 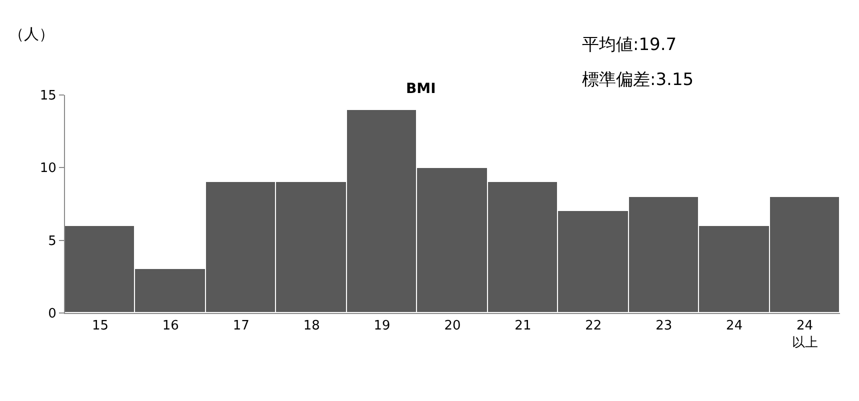 What do you see at coordinates (638, 80) in the screenshot?
I see `text: 標準偏差:3.15` at bounding box center [638, 80].